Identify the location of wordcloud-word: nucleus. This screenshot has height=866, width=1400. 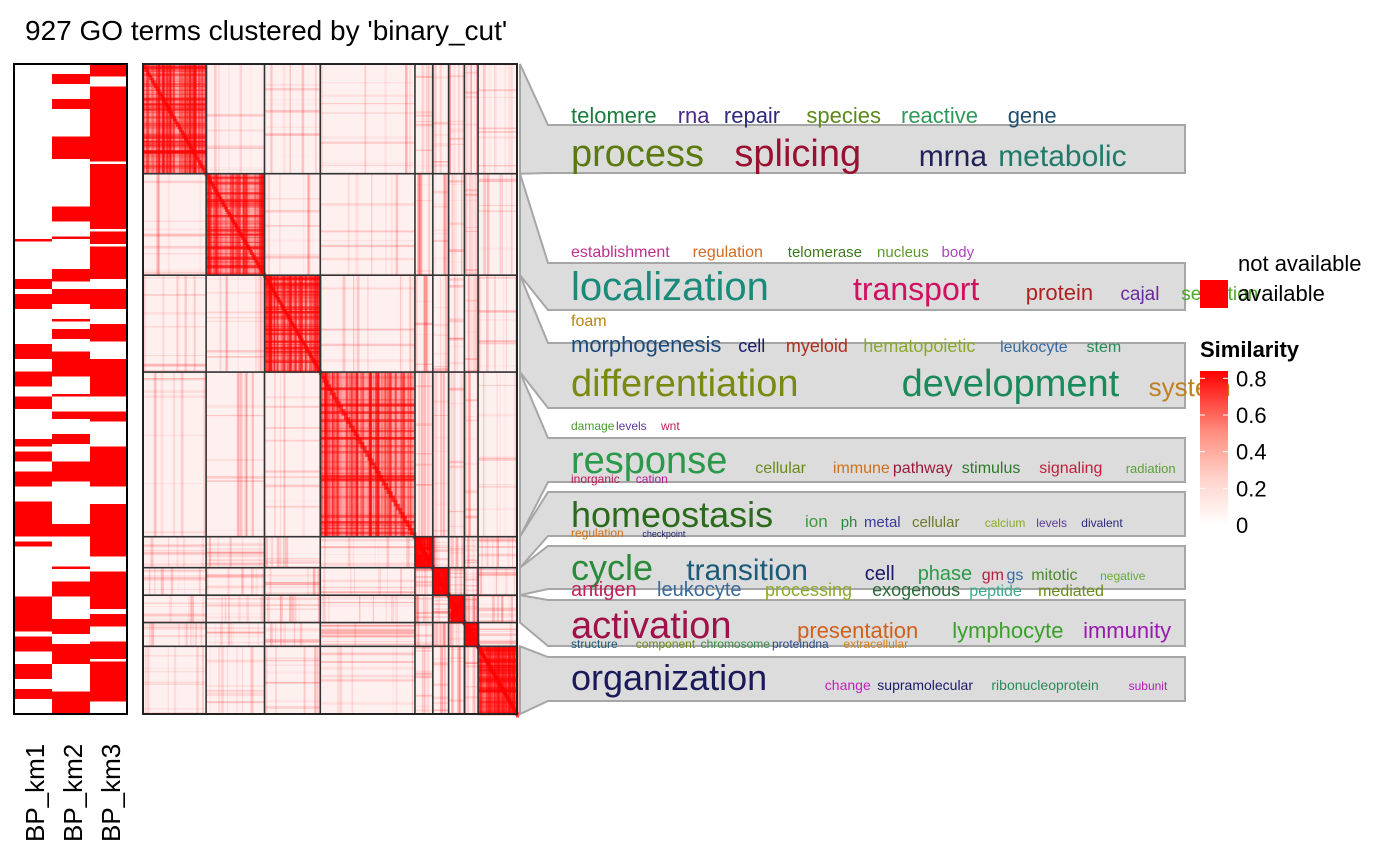
(903, 252).